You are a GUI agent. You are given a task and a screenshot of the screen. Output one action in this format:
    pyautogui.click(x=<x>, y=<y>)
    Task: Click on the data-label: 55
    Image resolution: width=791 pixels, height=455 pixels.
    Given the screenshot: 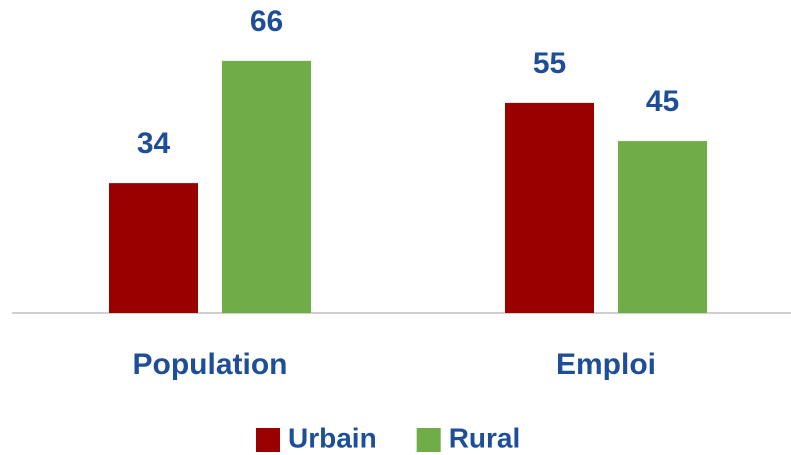 What is the action you would take?
    pyautogui.click(x=549, y=63)
    